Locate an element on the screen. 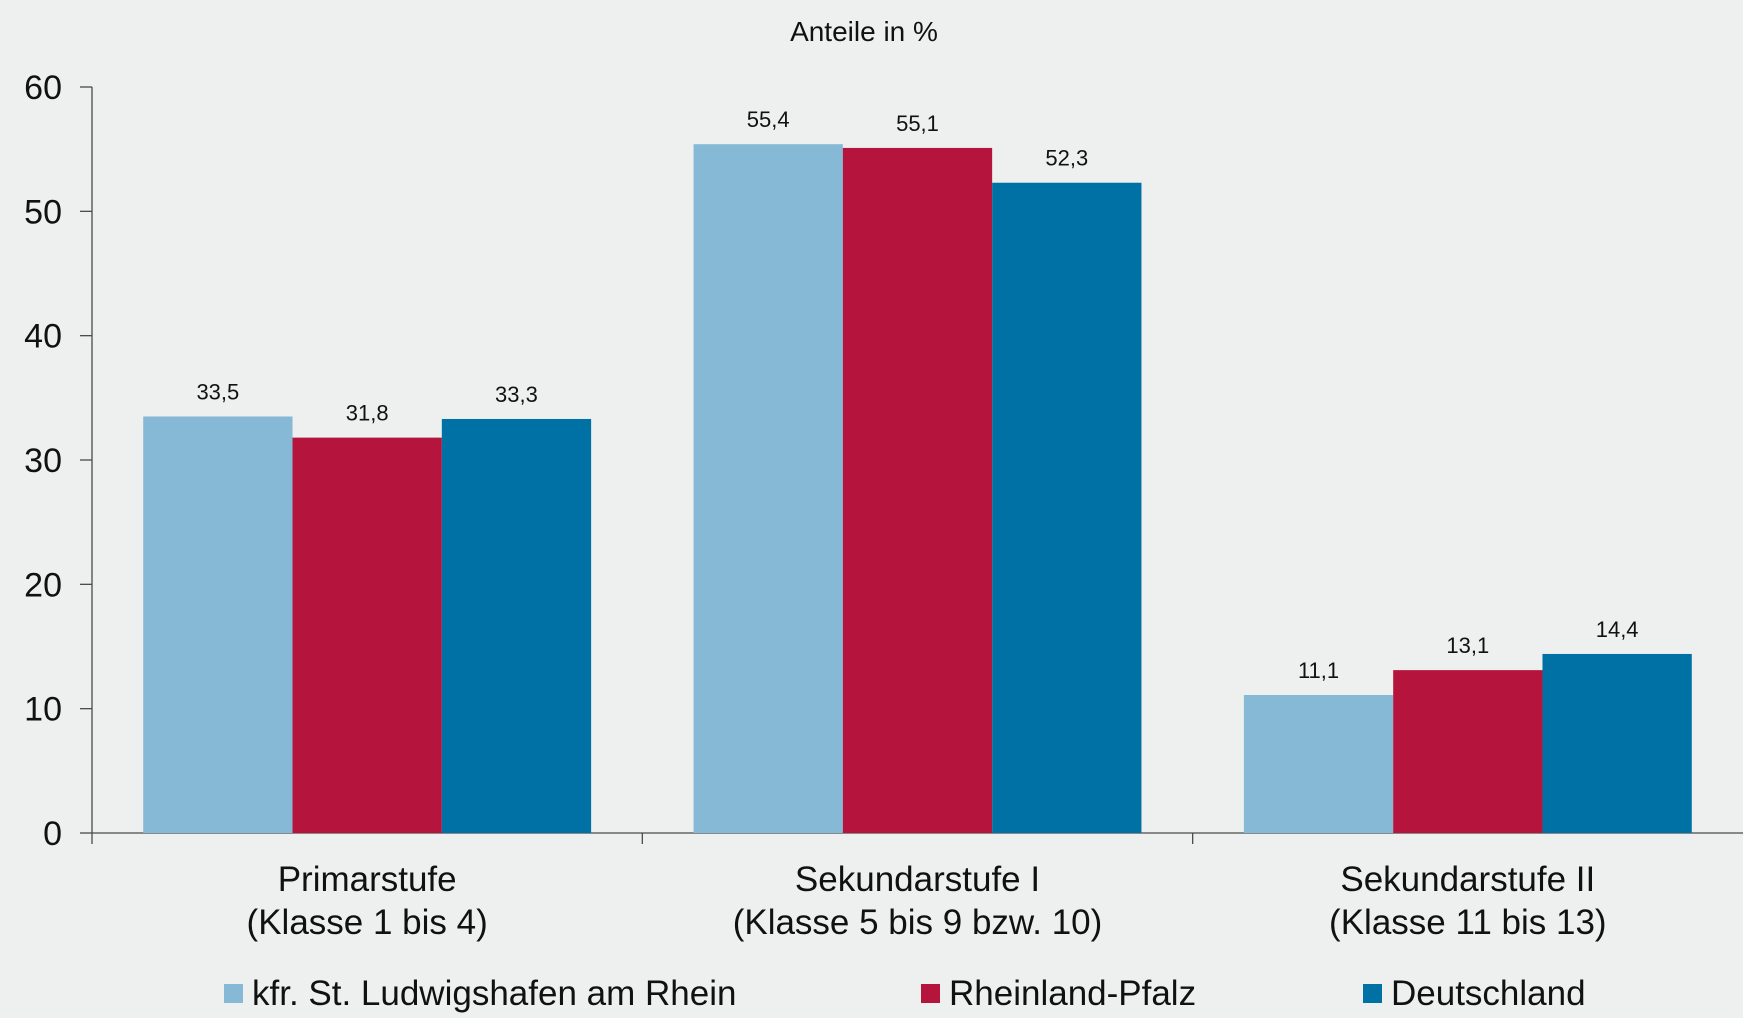 The height and width of the screenshot is (1018, 1743). data-label: 52,3 is located at coordinates (1066, 158).